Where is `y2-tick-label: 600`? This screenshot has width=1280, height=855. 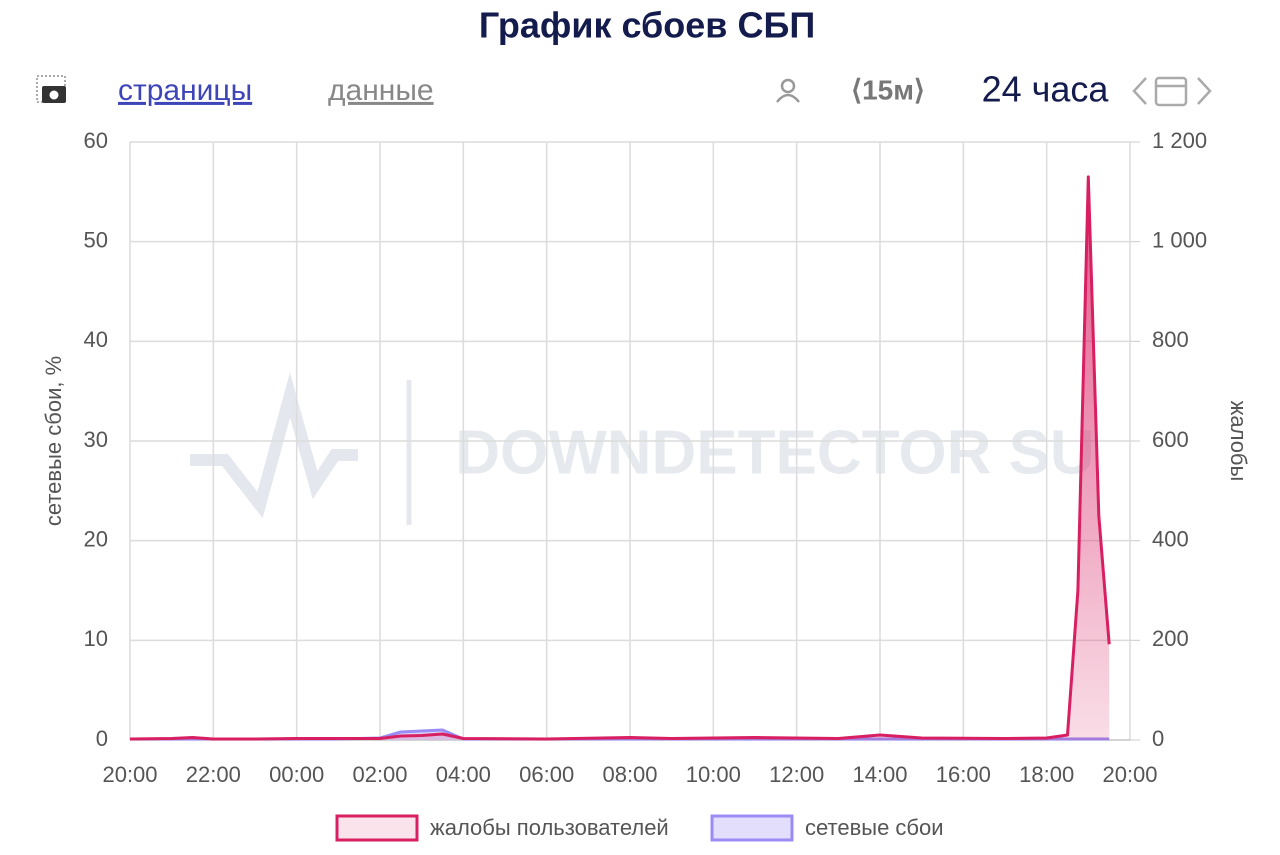 y2-tick-label: 600 is located at coordinates (1170, 439).